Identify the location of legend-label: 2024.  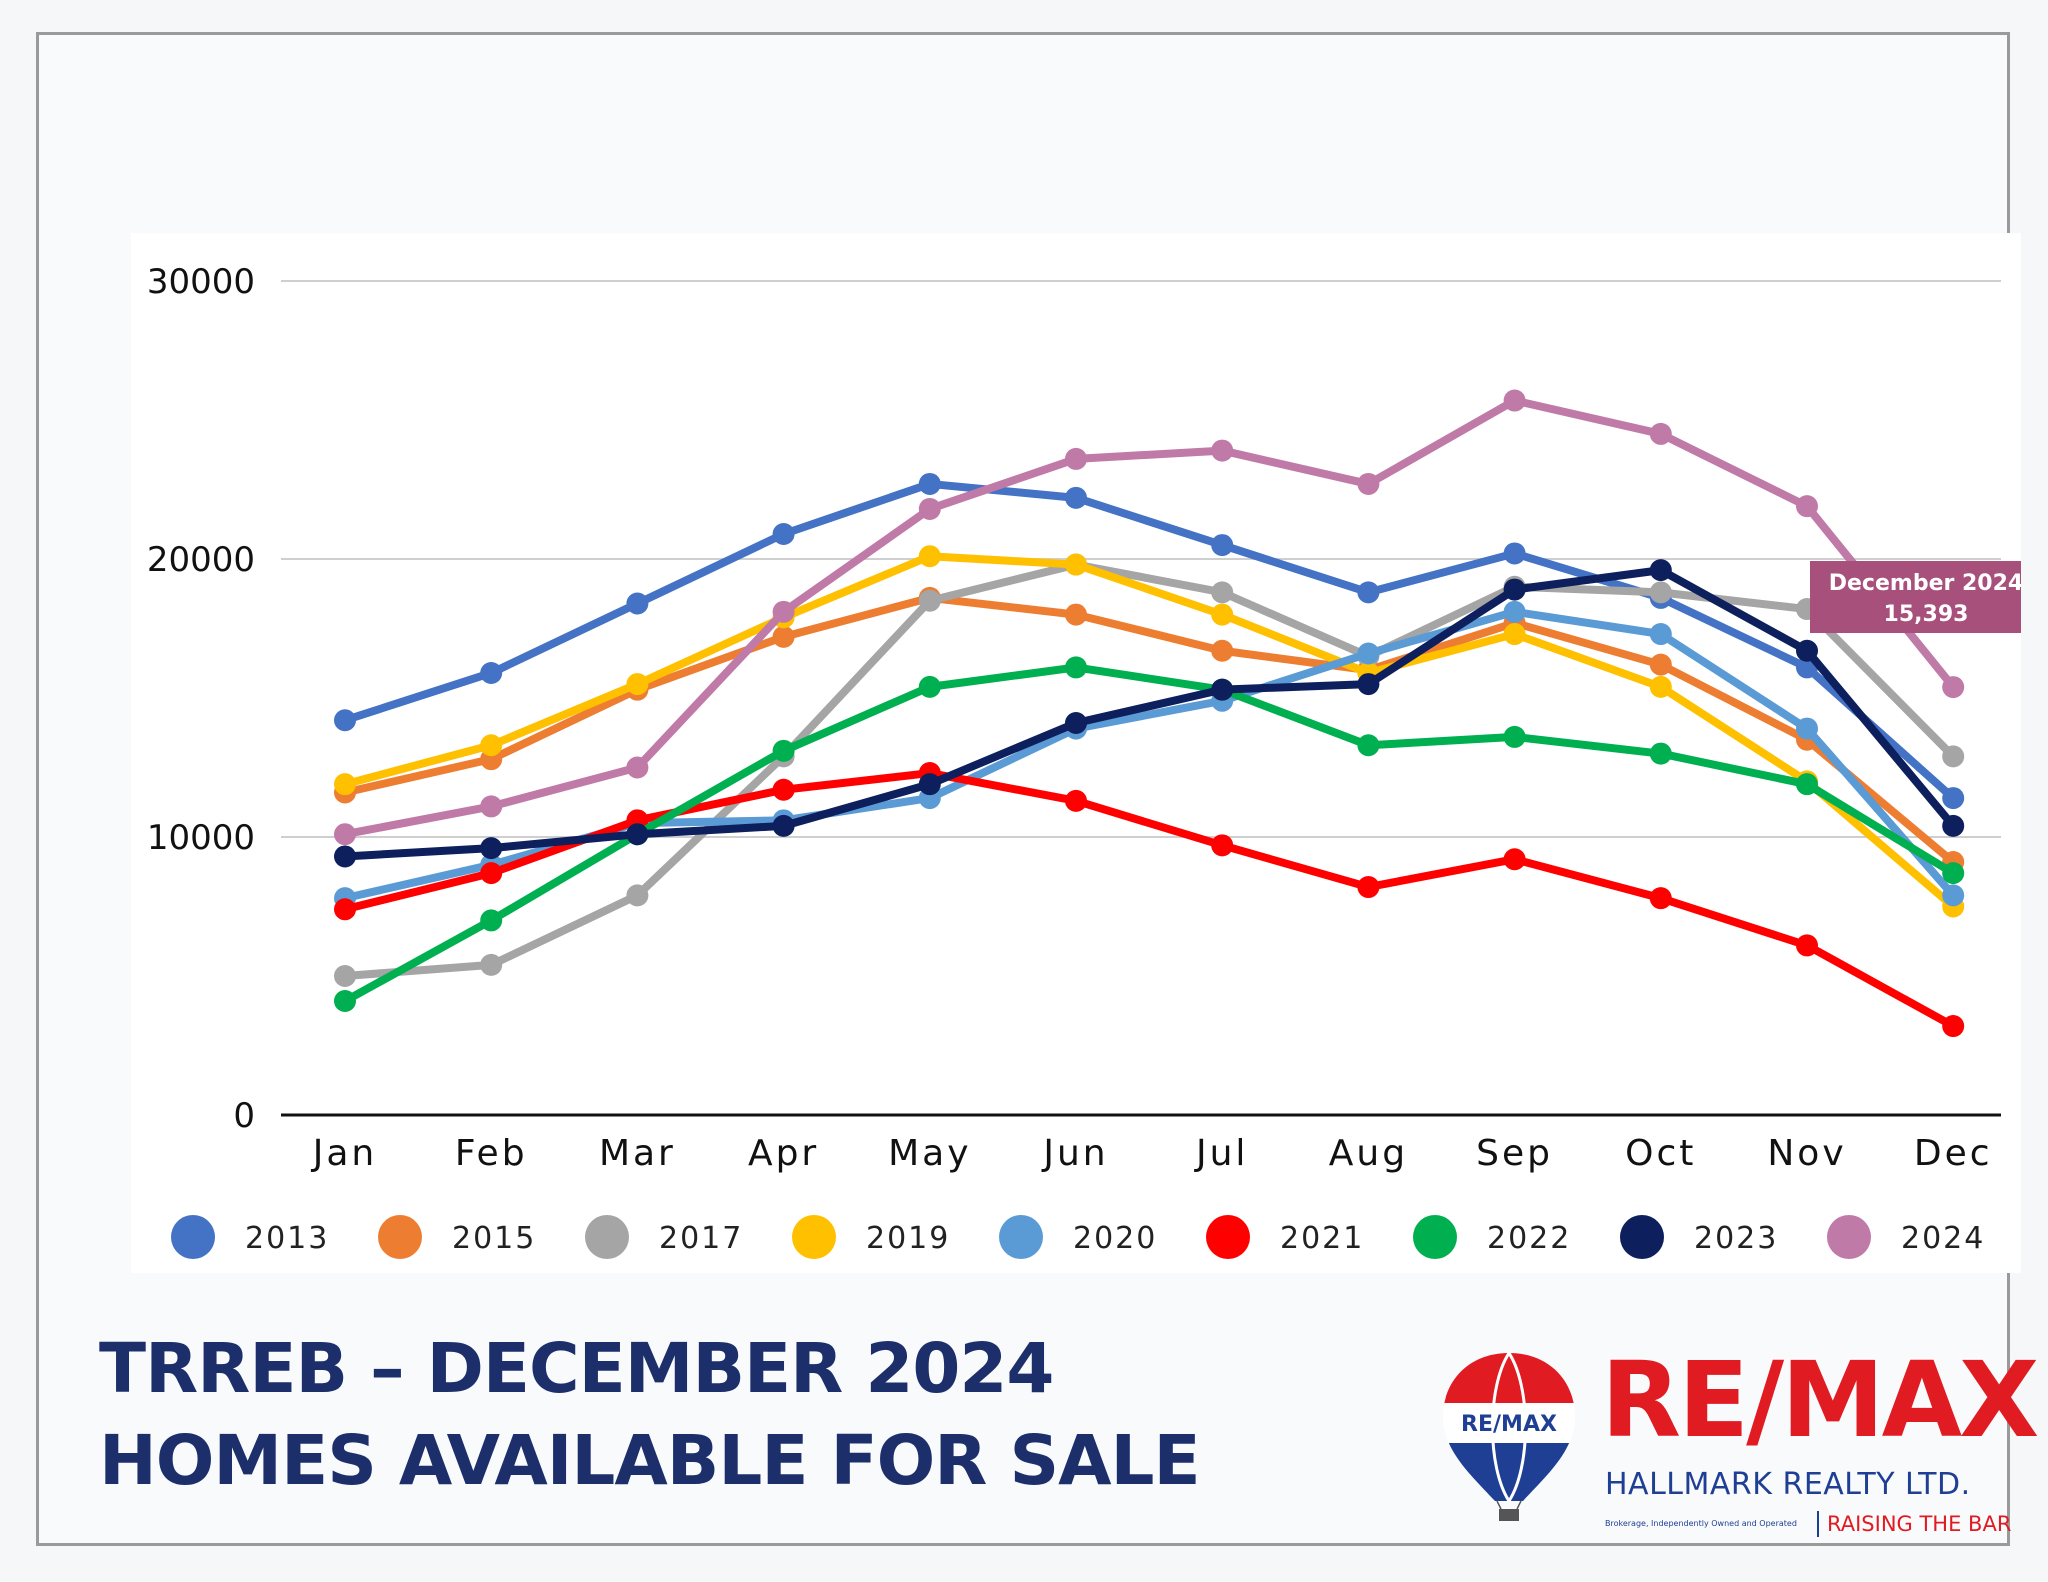
(1943, 1238).